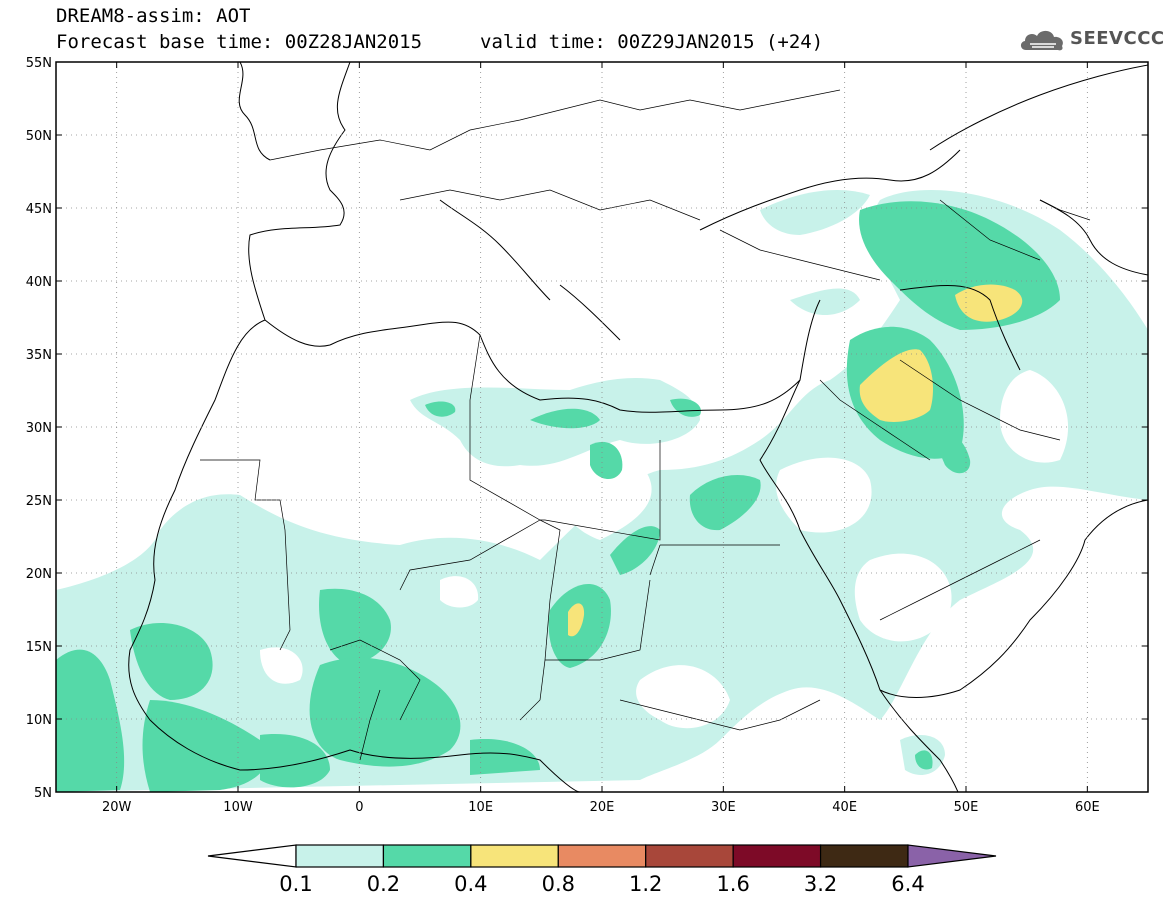  Describe the element at coordinates (39, 720) in the screenshot. I see `lat-label: 10N` at that location.